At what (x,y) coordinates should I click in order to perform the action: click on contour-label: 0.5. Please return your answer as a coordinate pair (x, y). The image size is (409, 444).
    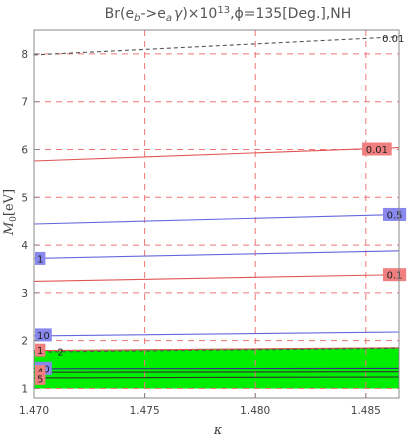
    Looking at the image, I should click on (395, 215).